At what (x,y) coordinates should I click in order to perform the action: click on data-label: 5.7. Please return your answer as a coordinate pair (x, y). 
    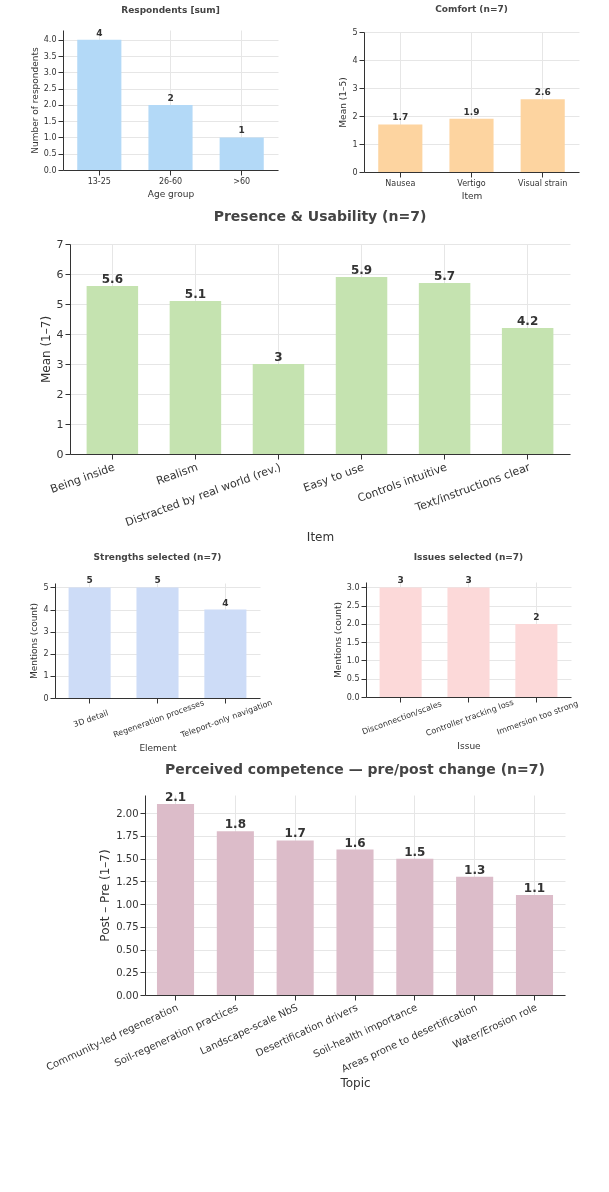
    Looking at the image, I should click on (444, 276).